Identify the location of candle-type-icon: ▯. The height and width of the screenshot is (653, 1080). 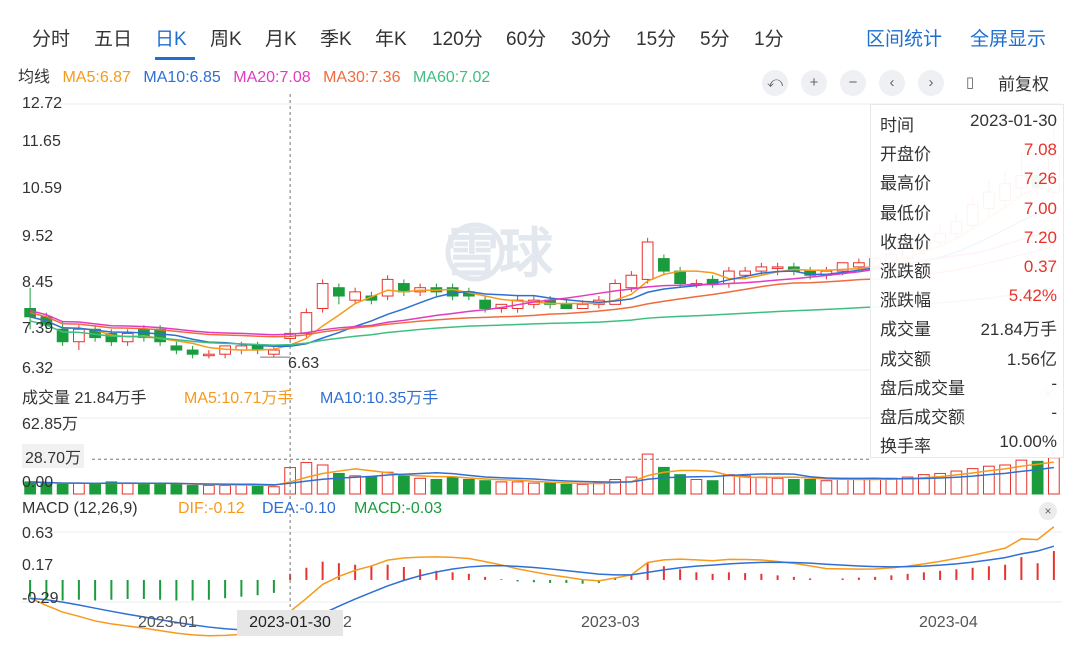
(970, 82).